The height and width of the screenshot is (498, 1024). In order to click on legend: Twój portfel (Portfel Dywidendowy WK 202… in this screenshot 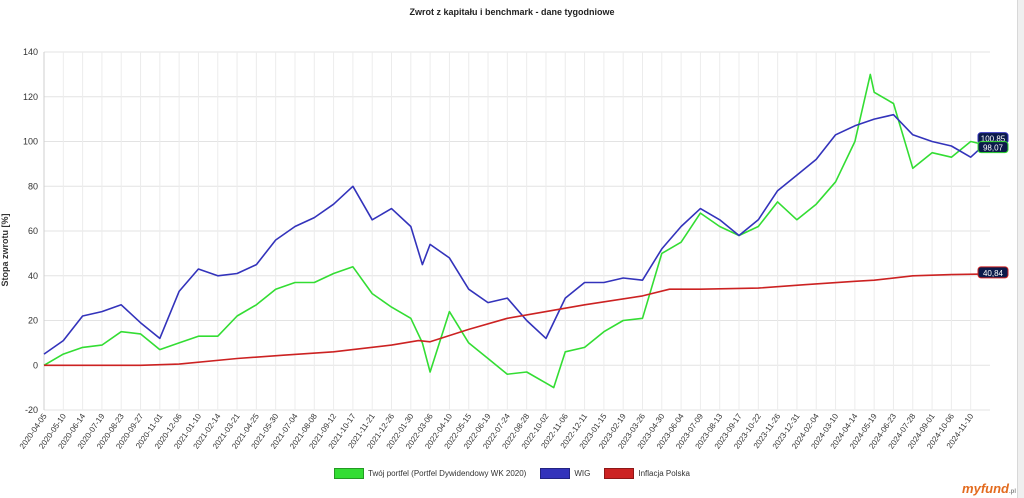, I will do `click(512, 473)`.